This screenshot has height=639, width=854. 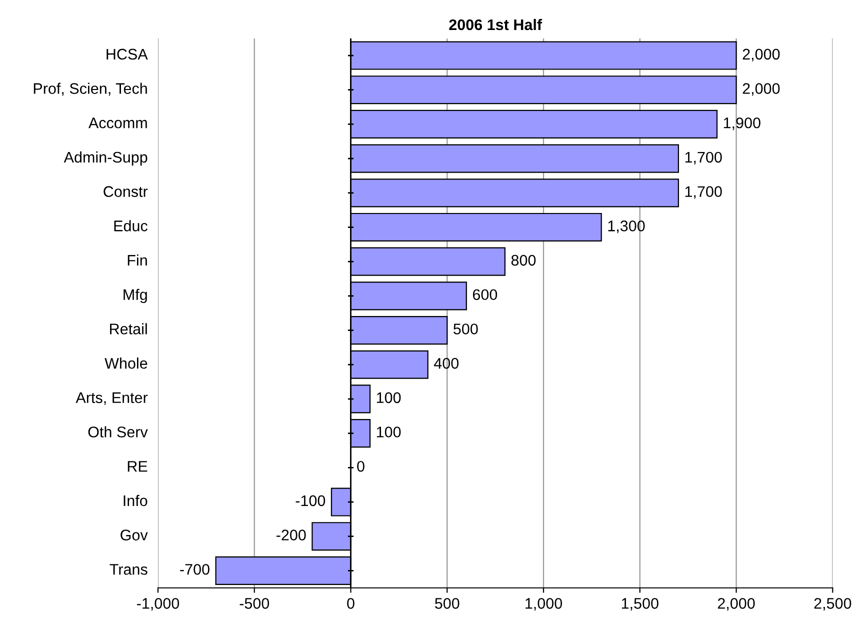 What do you see at coordinates (466, 329) in the screenshot?
I see `data-label: 500` at bounding box center [466, 329].